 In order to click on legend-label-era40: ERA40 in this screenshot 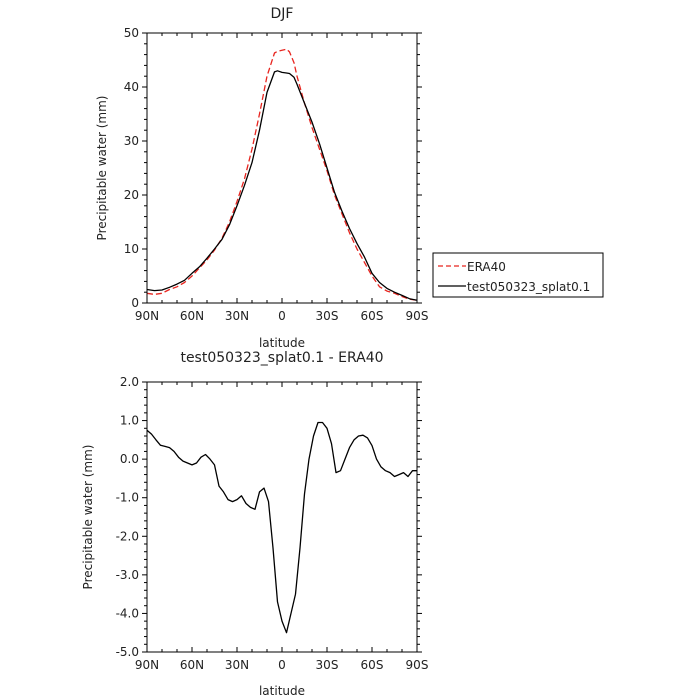, I will do `click(486, 267)`.